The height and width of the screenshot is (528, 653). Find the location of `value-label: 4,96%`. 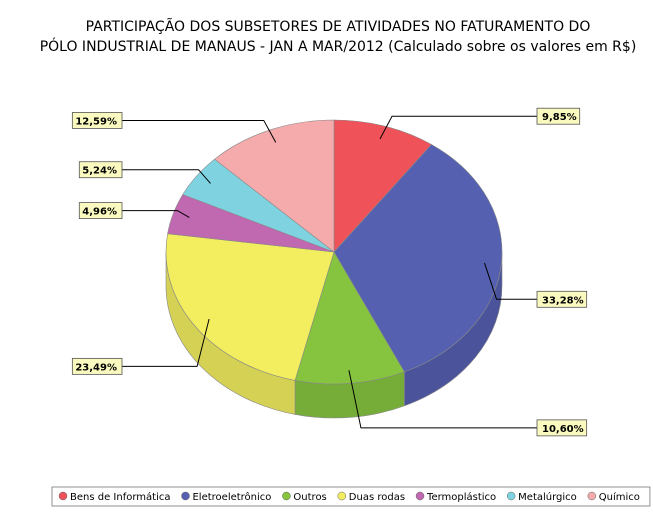

value-label: 4,96% is located at coordinates (99, 212).